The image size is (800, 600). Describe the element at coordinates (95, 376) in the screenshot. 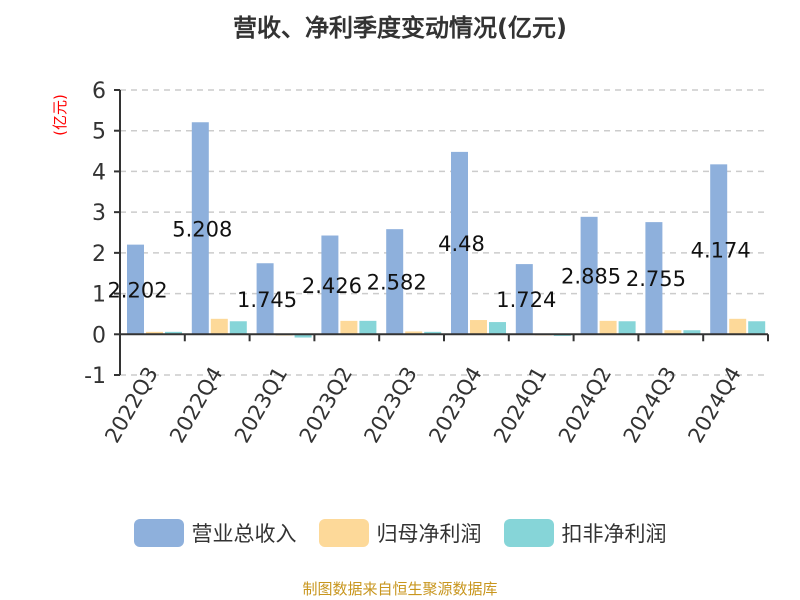

I see `y-tick-label: -1` at that location.